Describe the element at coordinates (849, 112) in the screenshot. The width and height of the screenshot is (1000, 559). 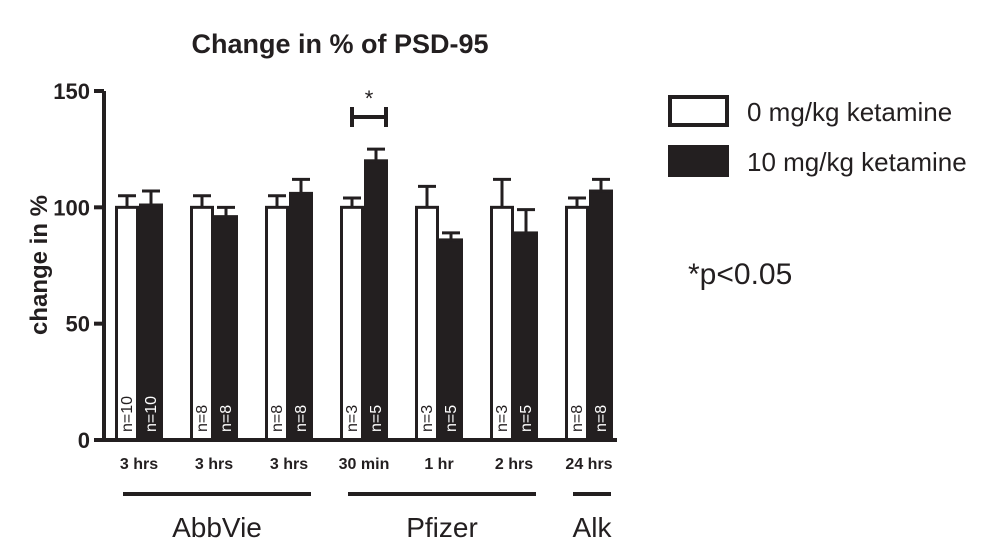
I see `legend-label: 0 mg/kg ketamine` at that location.